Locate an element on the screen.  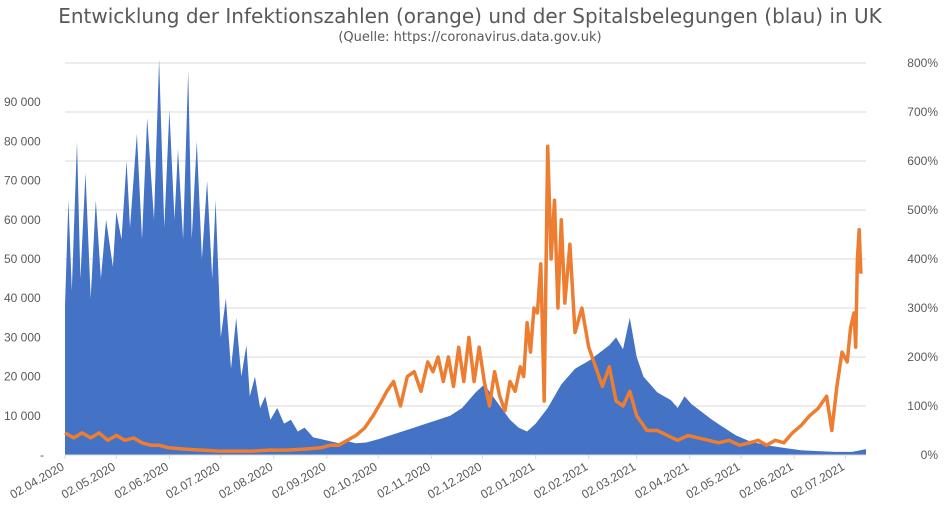
x-tick-label: 02.06.2021 is located at coordinates (766, 480).